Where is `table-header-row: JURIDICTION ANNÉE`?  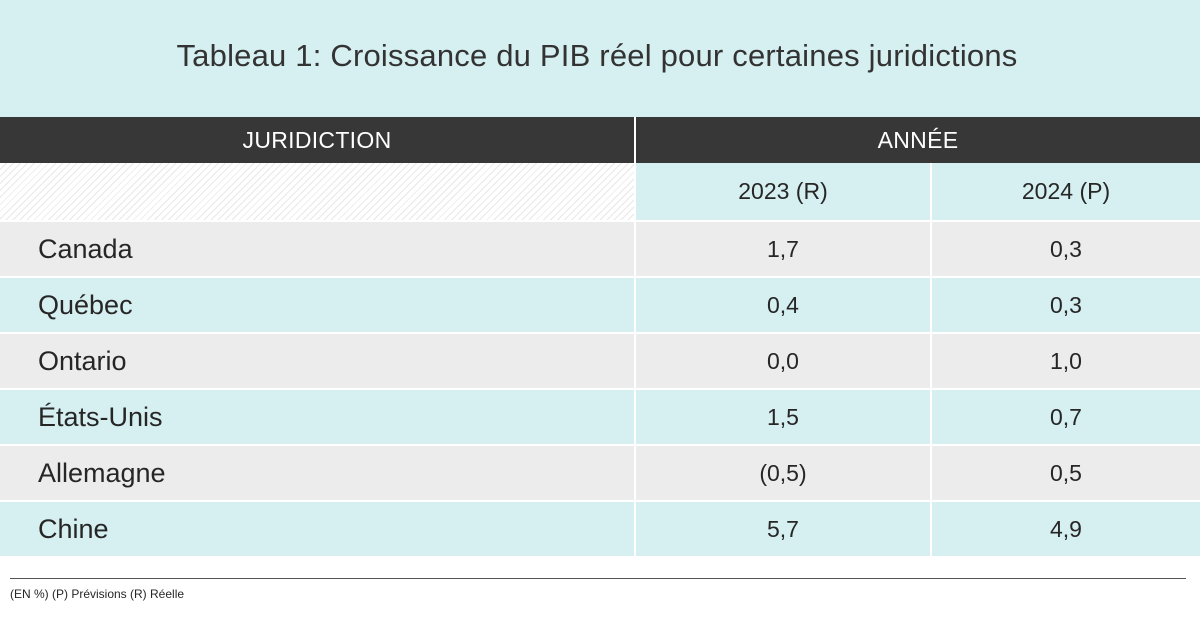
table-header-row: JURIDICTION ANNÉE is located at coordinates (600, 140).